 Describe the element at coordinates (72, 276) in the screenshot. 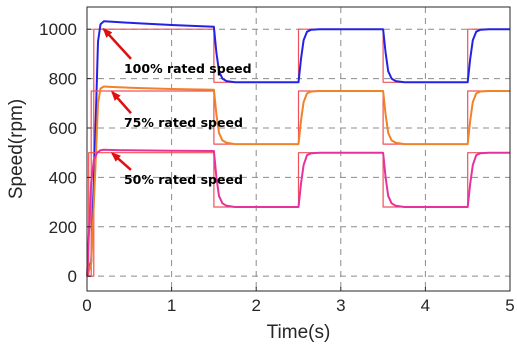

I see `y-tick-label: 0` at that location.